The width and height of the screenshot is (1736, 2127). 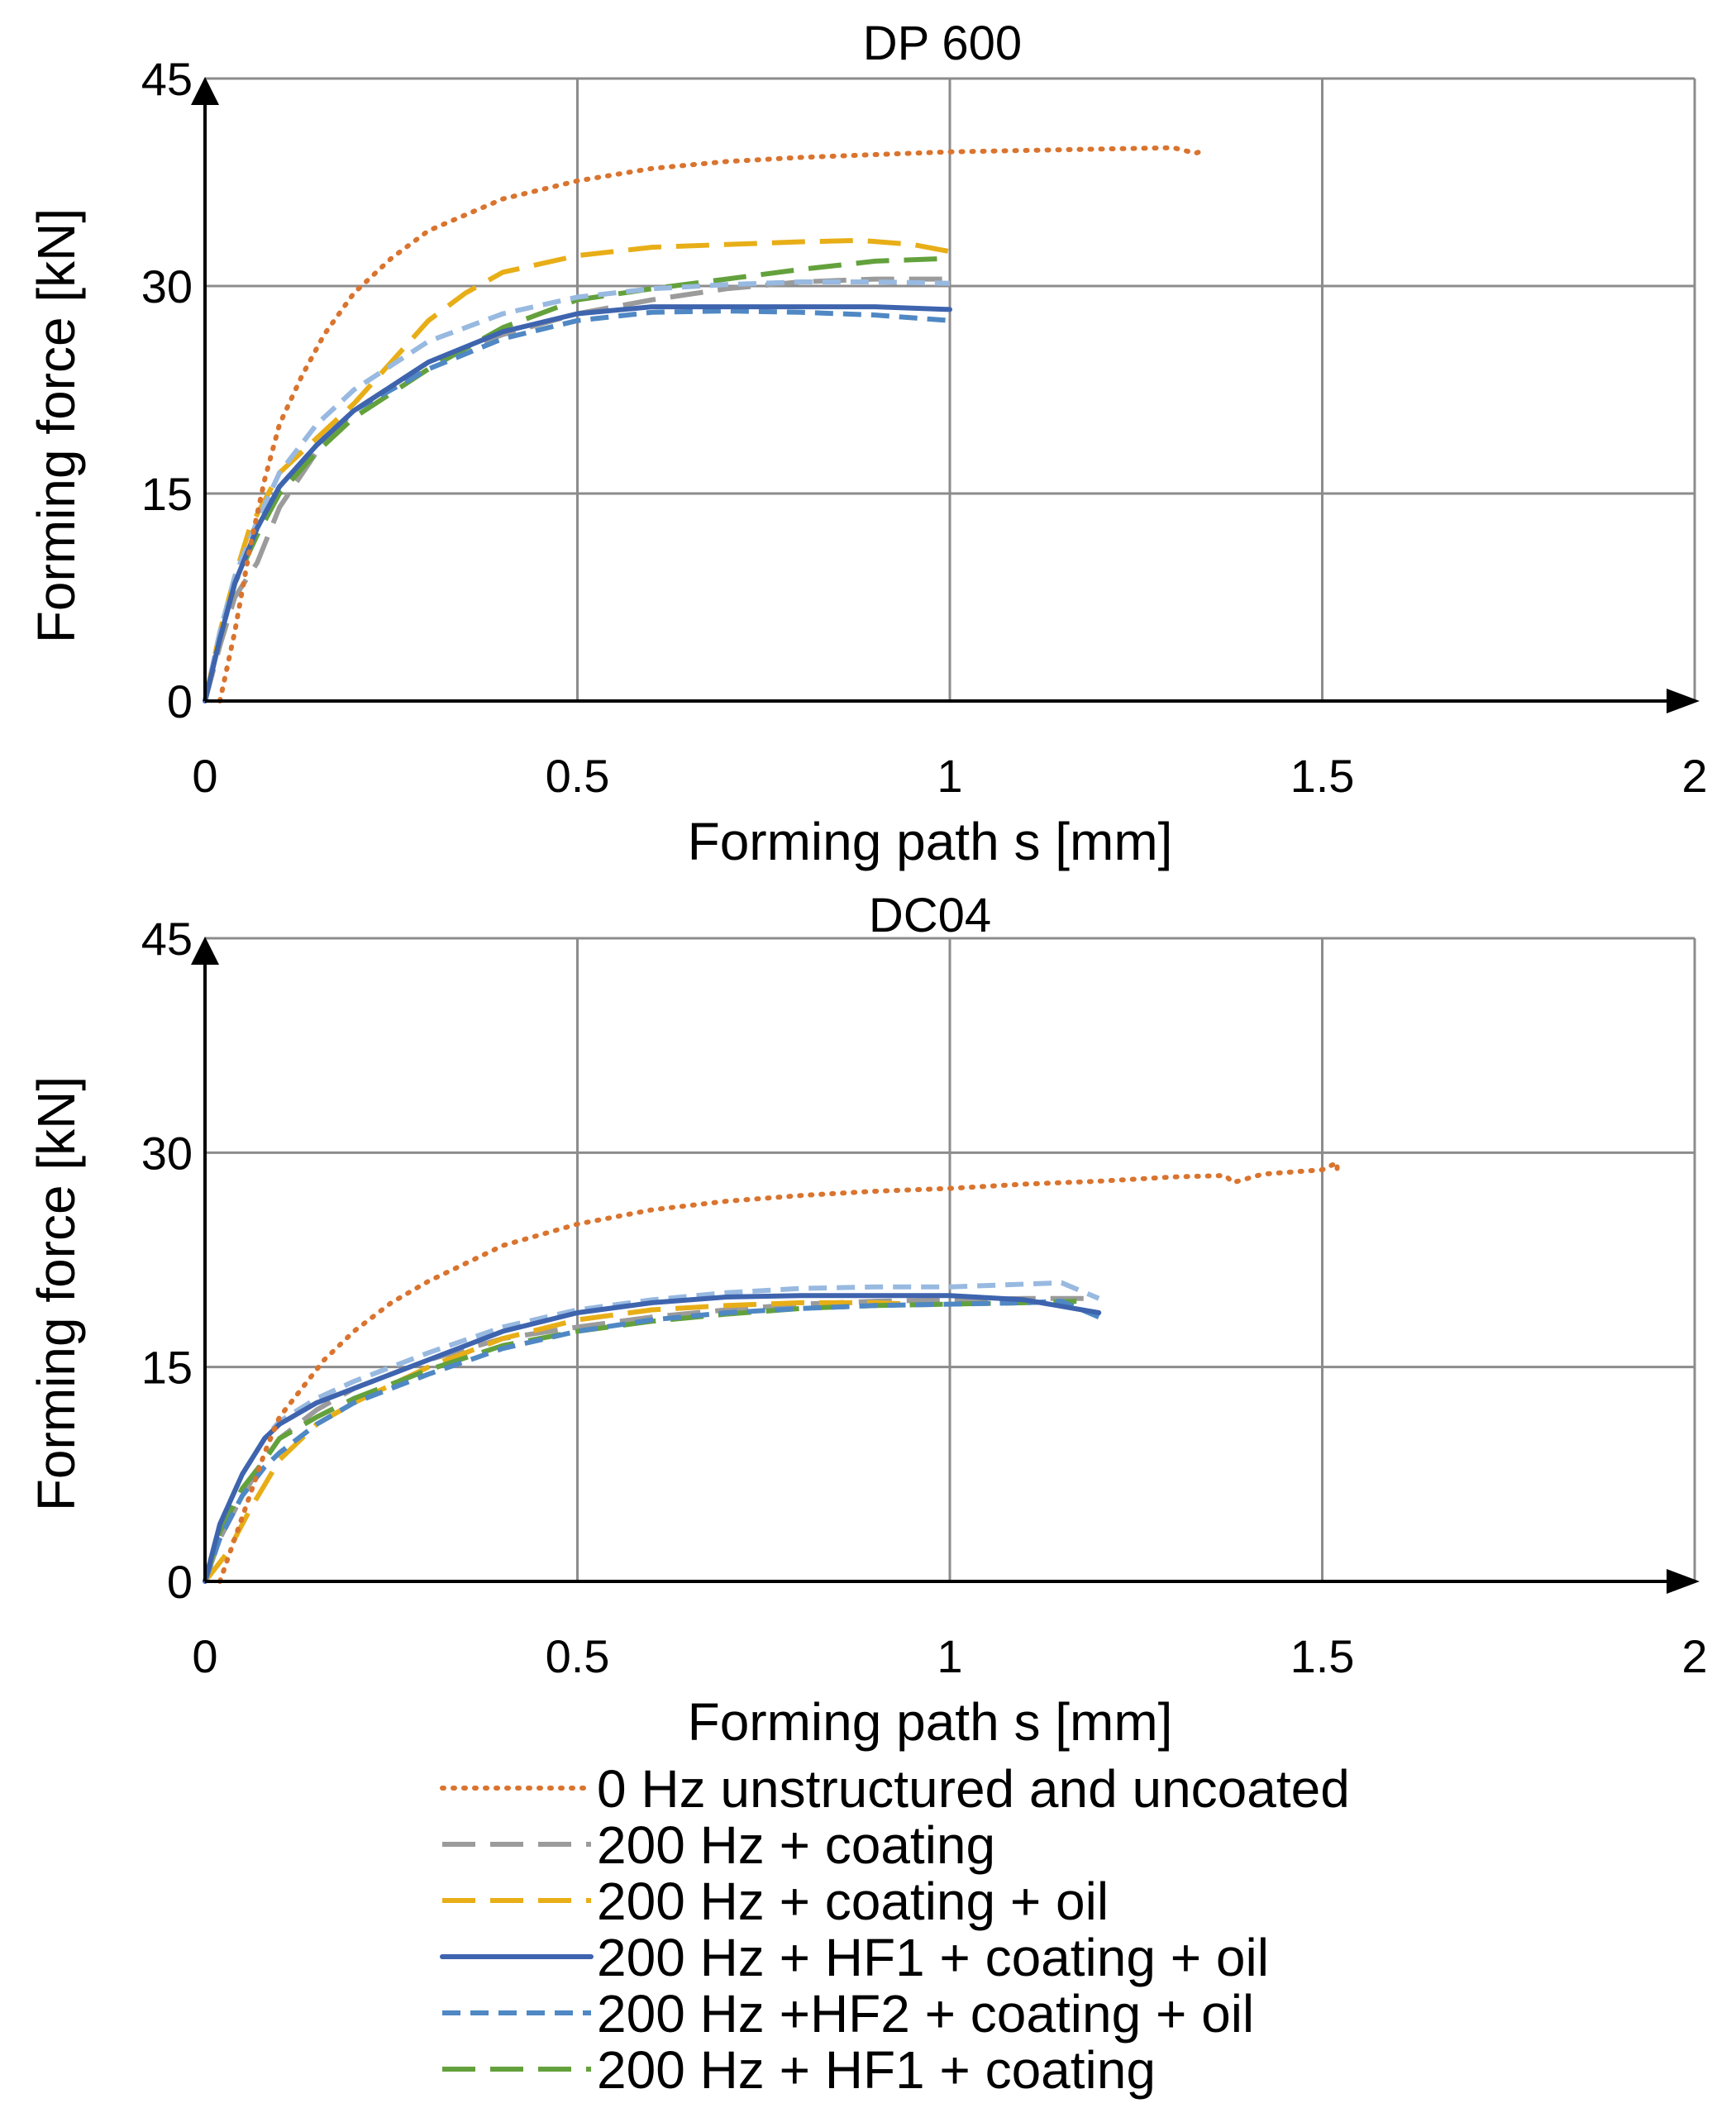 What do you see at coordinates (974, 1789) in the screenshot?
I see `legend-label: 0 Hz unstructured and uncoated` at bounding box center [974, 1789].